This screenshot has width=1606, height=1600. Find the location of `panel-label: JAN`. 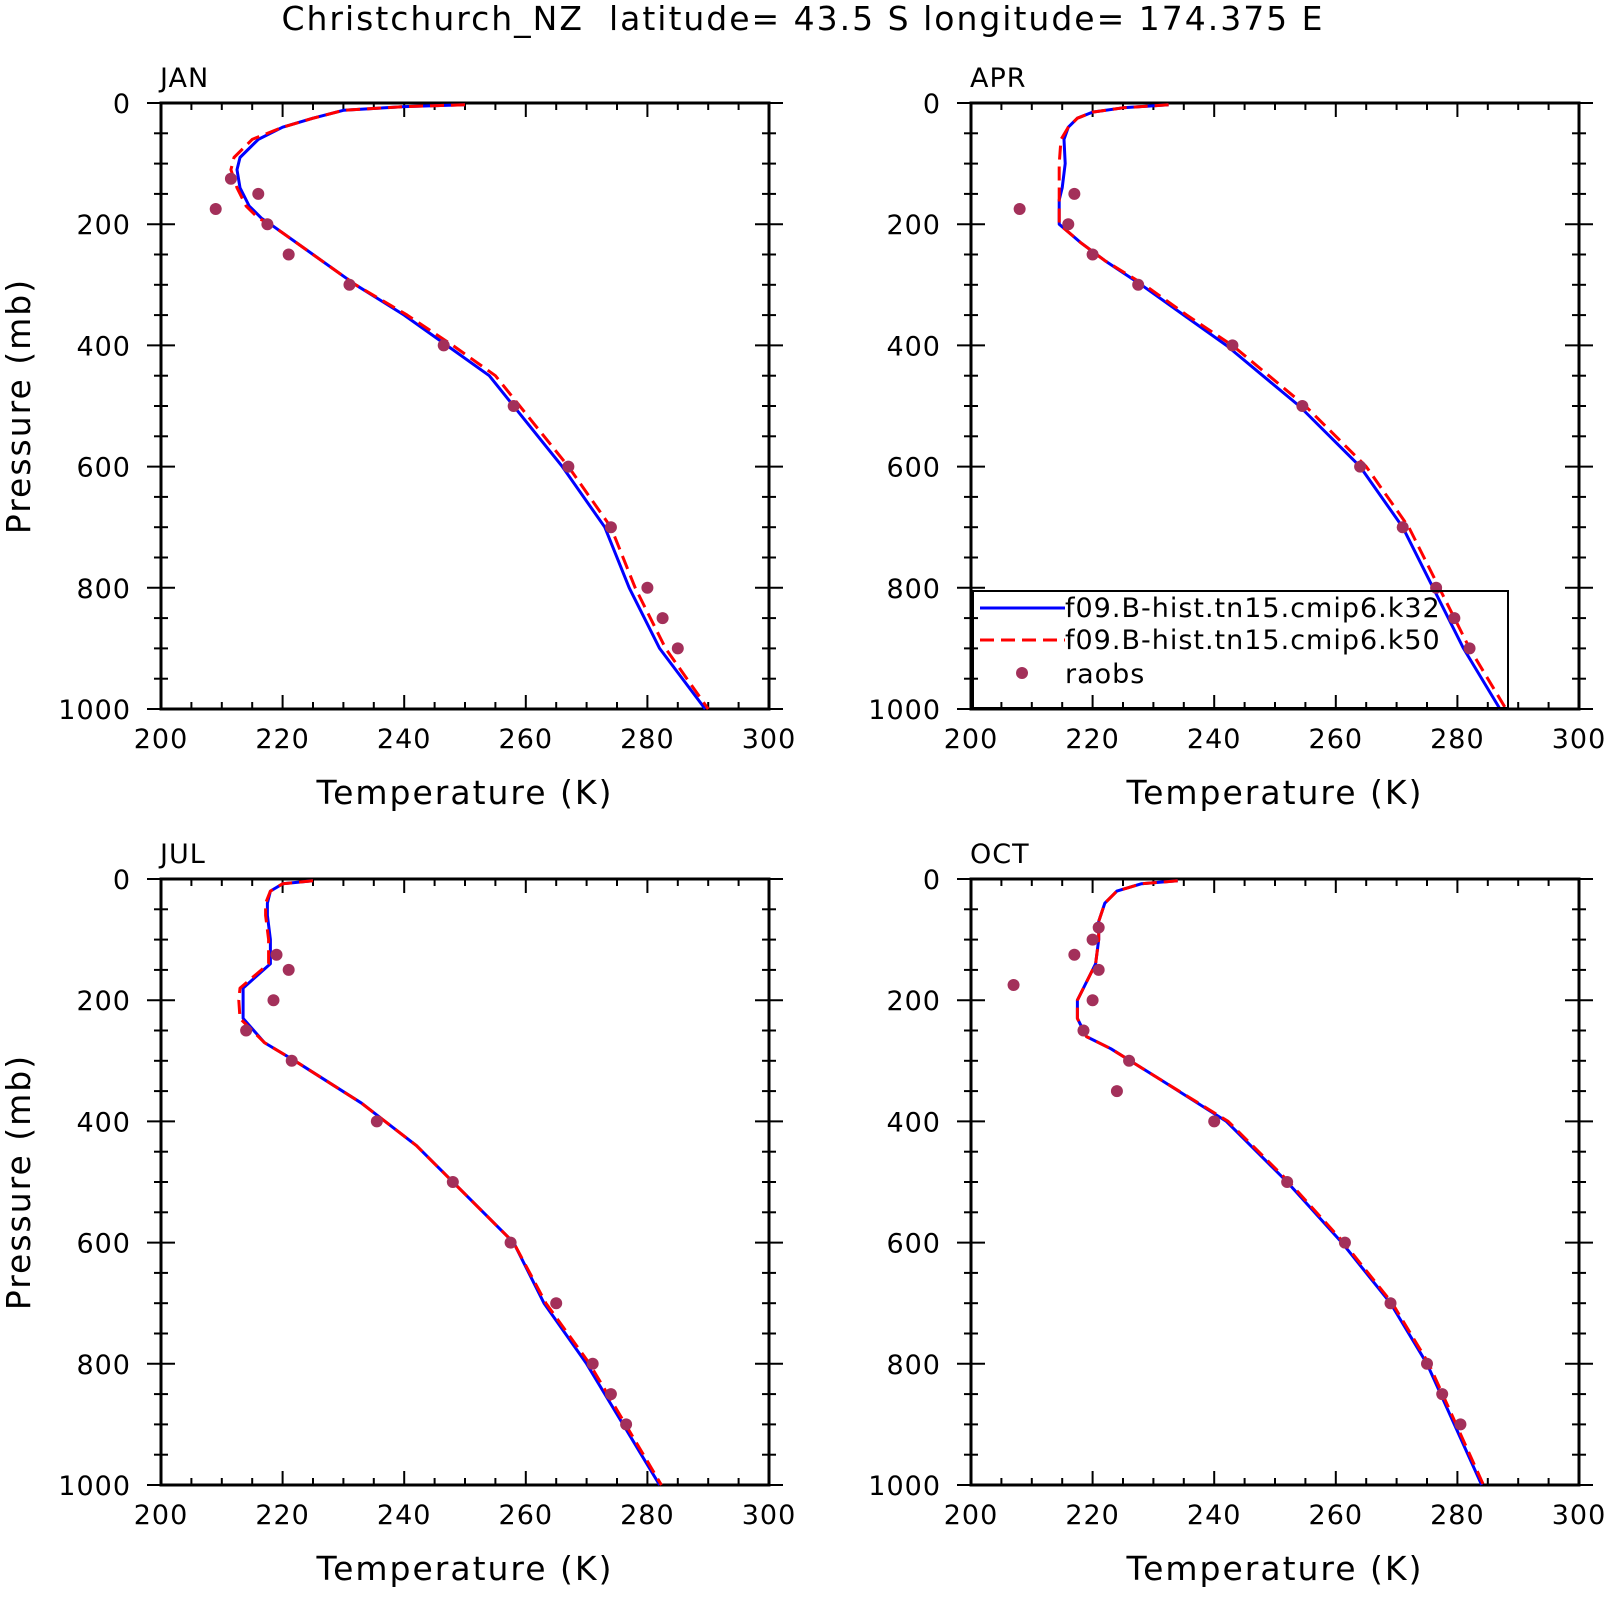

panel-label: JAN is located at coordinates (183, 78).